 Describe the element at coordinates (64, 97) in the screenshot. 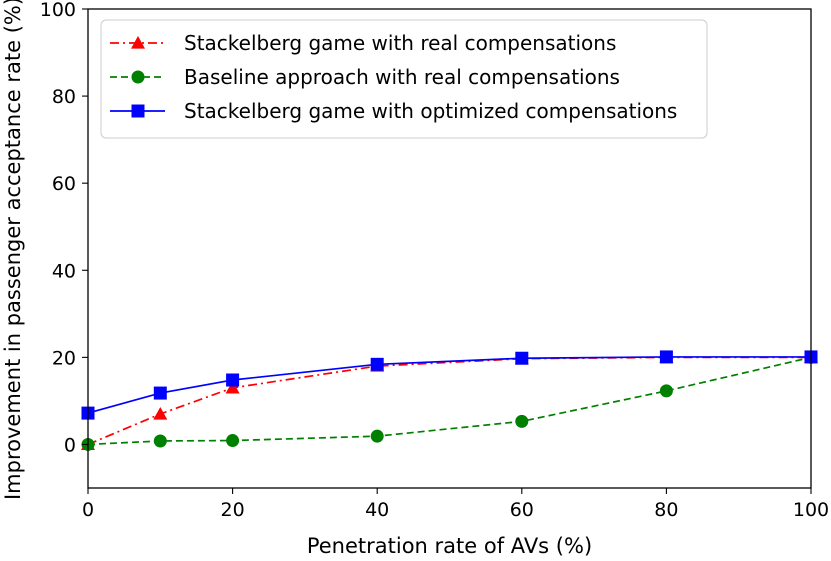

I see `y-tick-label: 80` at that location.